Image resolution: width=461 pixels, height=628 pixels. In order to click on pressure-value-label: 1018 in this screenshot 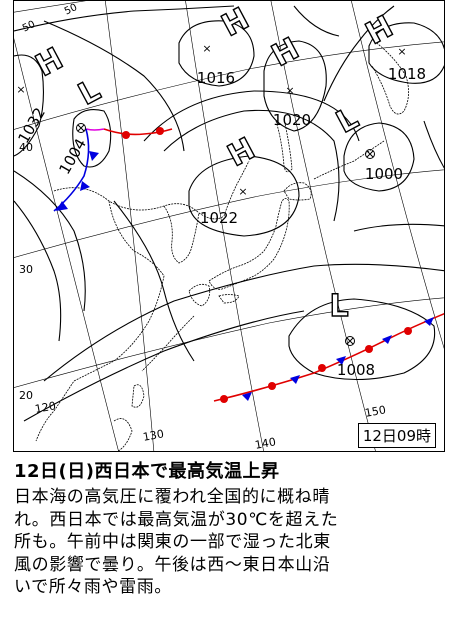, I will do `click(407, 74)`.